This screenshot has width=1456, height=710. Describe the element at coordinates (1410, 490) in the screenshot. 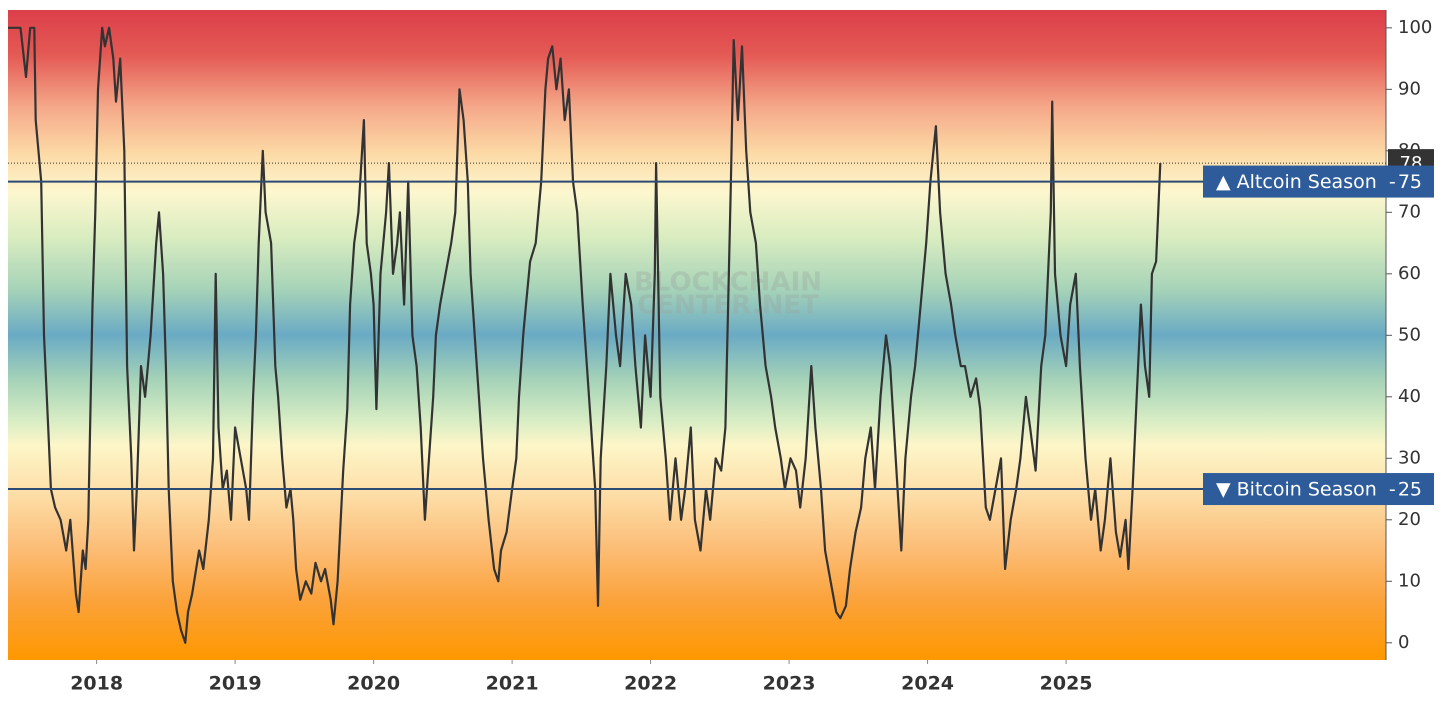

I see `reference-value: 25` at that location.